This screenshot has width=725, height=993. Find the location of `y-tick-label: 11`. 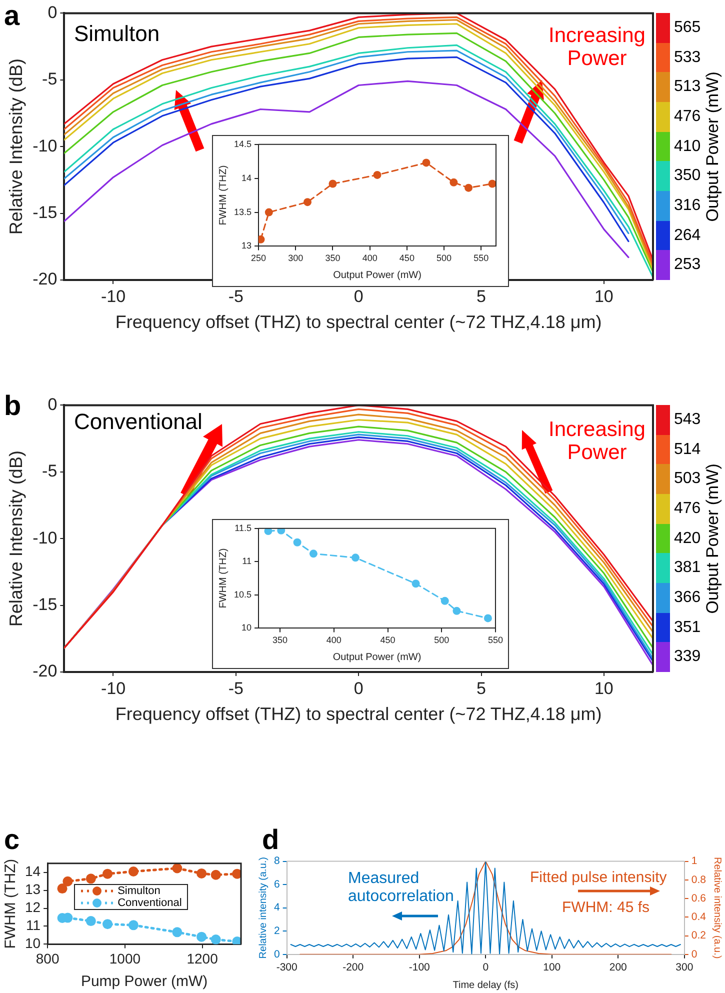

y-tick-label: 11 is located at coordinates (33, 925).